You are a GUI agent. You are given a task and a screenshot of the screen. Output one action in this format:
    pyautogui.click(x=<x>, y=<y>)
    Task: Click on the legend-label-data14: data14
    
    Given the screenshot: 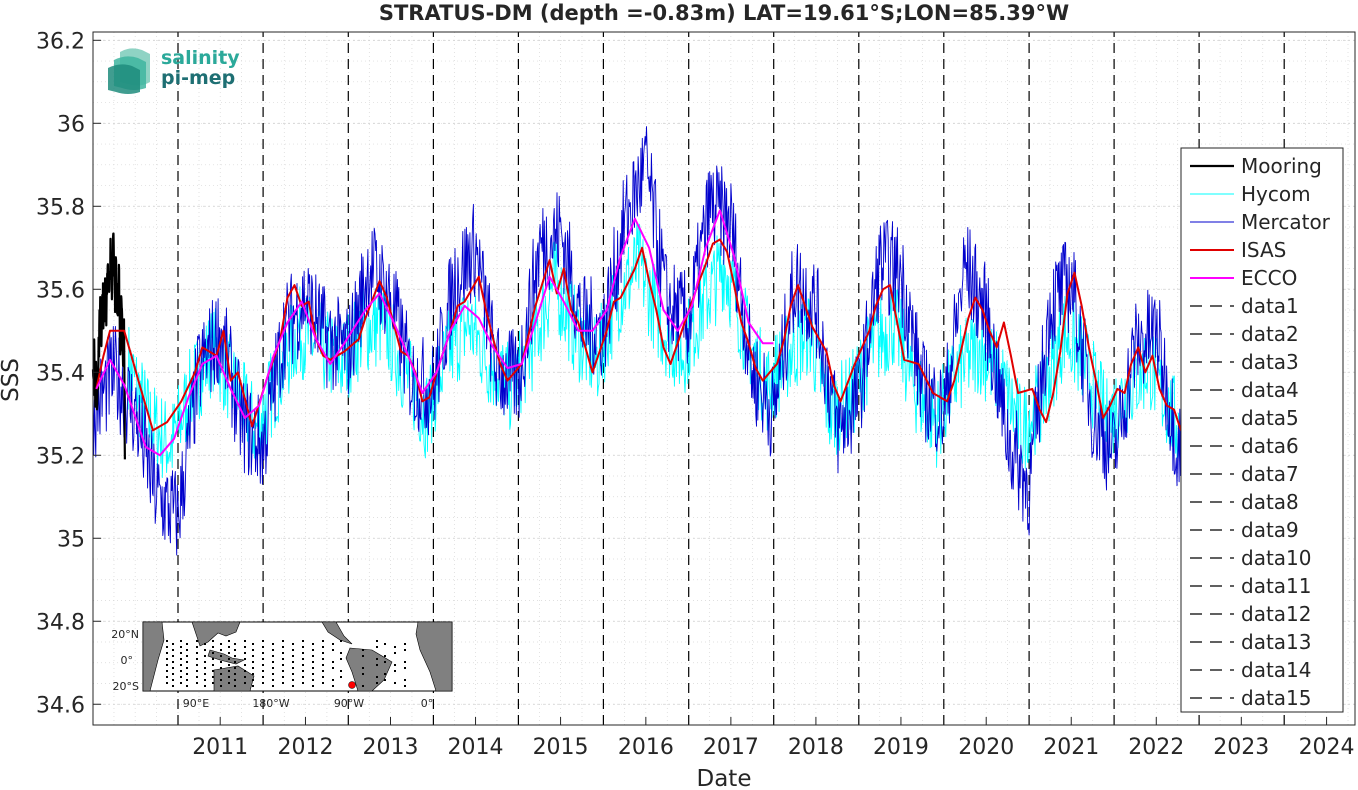 What is the action you would take?
    pyautogui.click(x=1276, y=670)
    